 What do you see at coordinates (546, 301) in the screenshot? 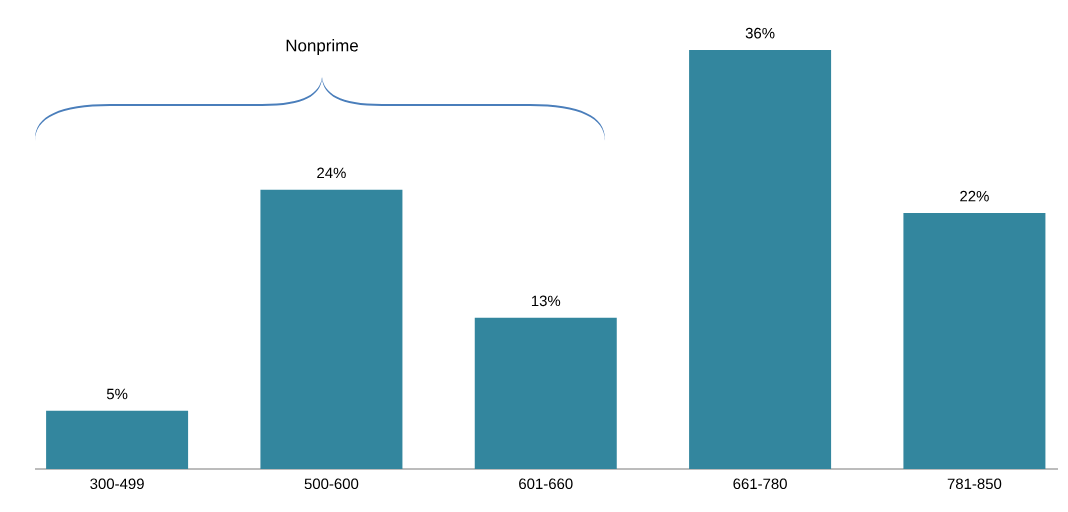
I see `data-label: 13%` at bounding box center [546, 301].